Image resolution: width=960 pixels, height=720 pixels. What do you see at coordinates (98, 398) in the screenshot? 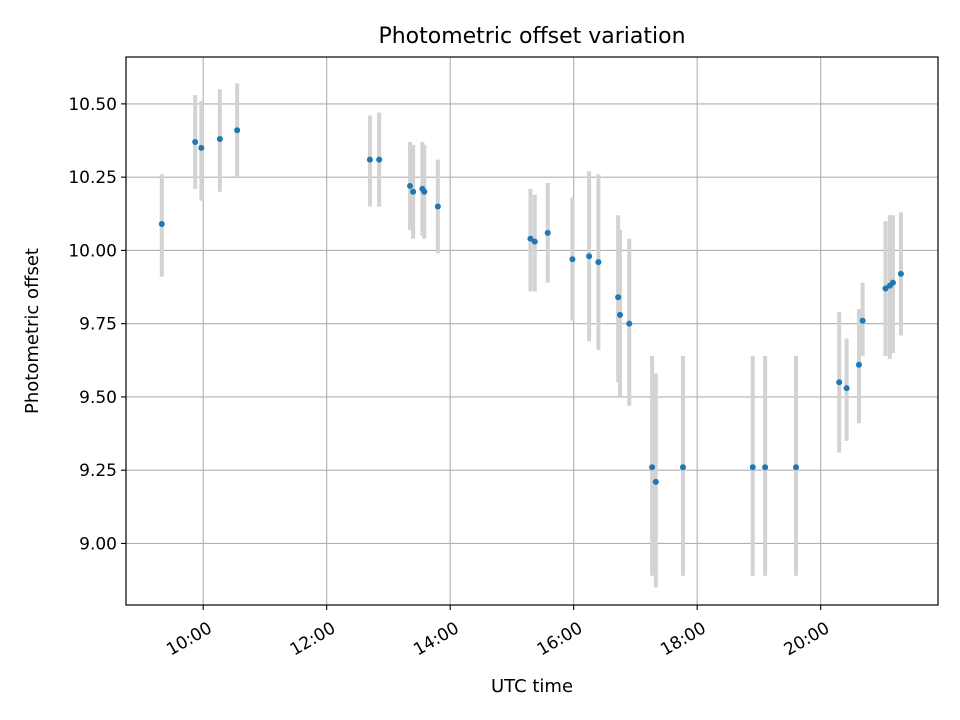
I see `y-tick-label: 9.50` at bounding box center [98, 398].